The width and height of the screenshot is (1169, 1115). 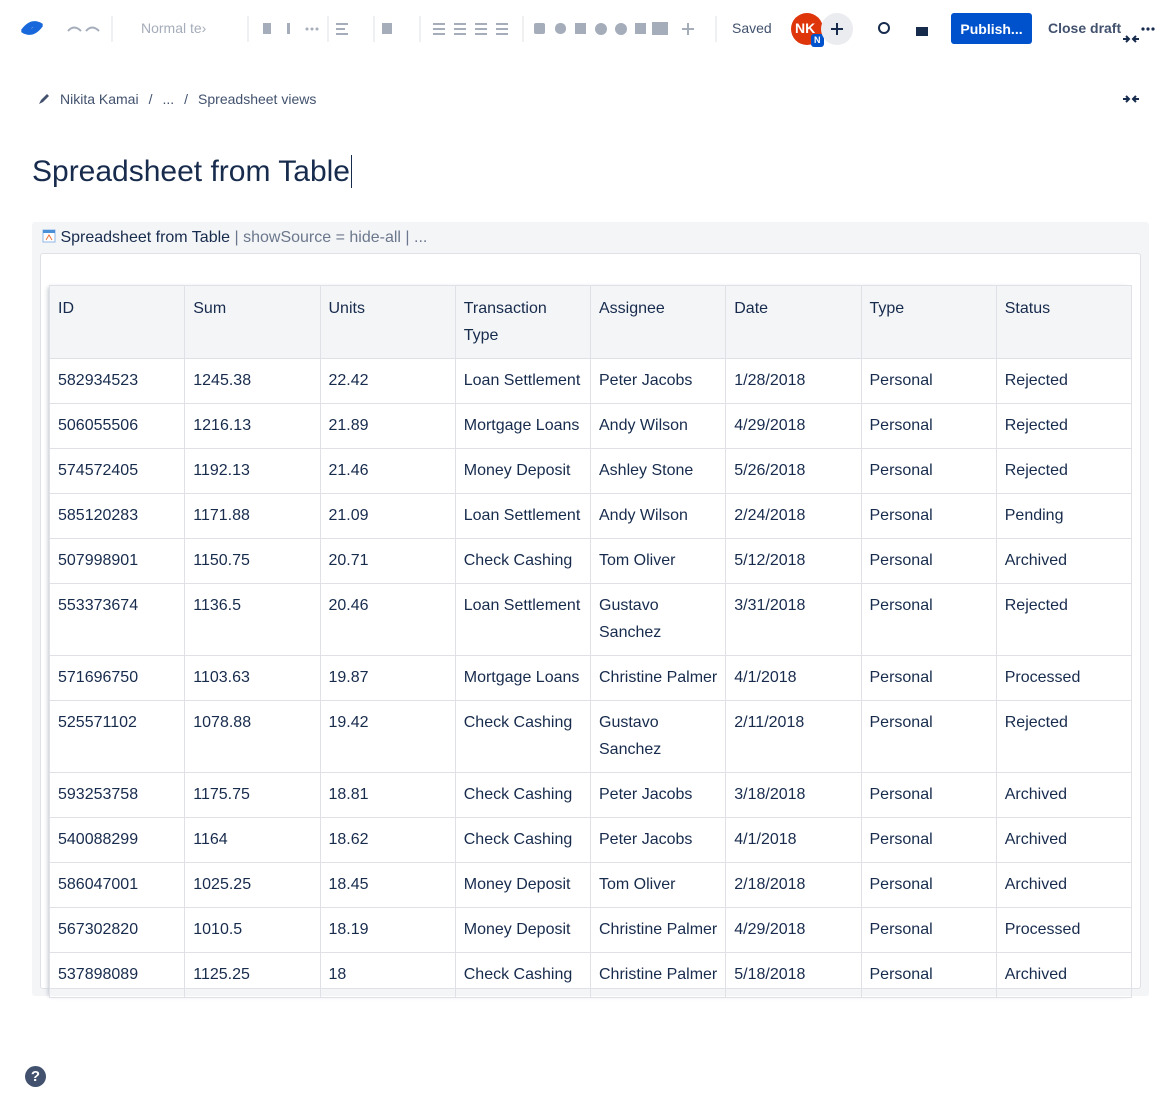 I want to click on column-header: Type, so click(x=928, y=322).